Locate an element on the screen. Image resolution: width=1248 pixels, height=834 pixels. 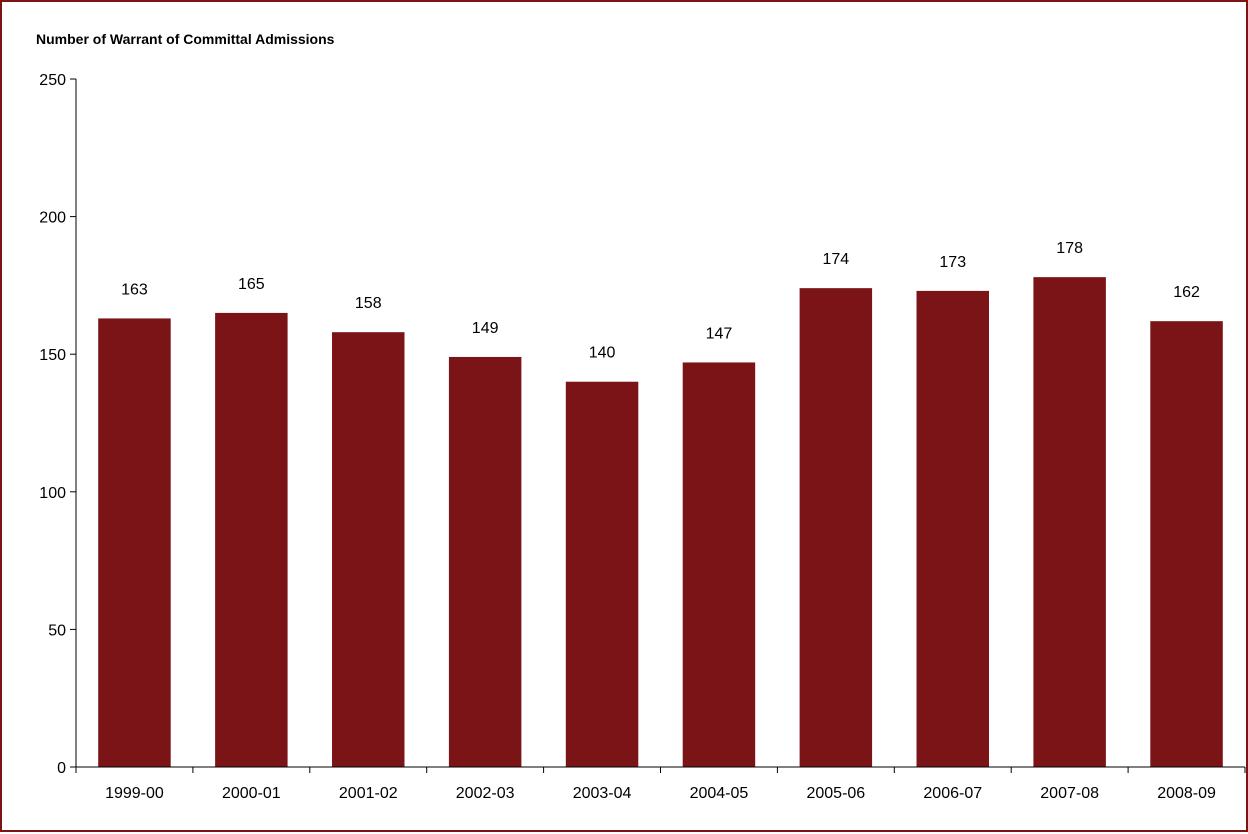
data-label: 149 is located at coordinates (485, 328).